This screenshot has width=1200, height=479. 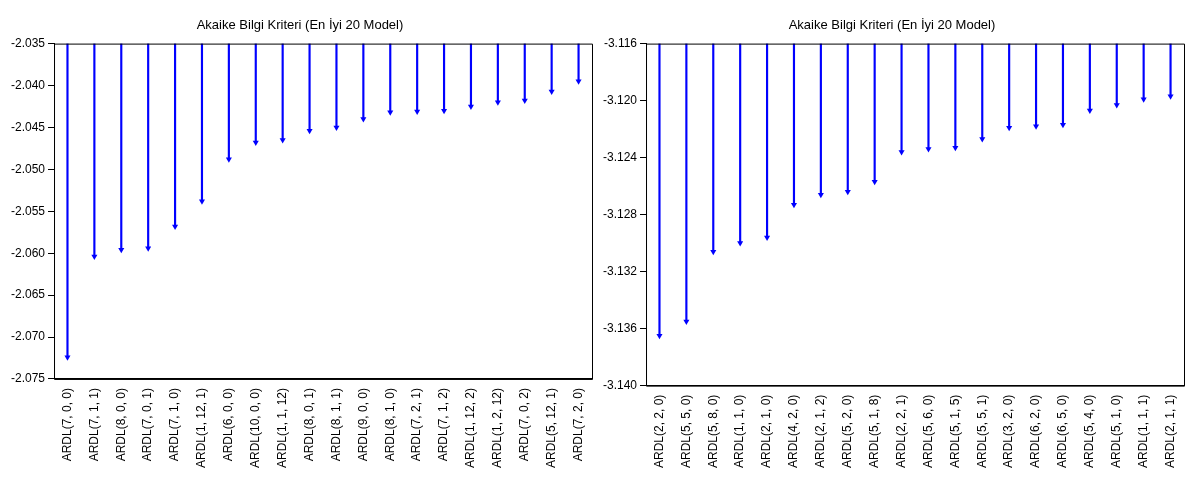 What do you see at coordinates (28, 294) in the screenshot?
I see `y-tick-label: -2.065` at bounding box center [28, 294].